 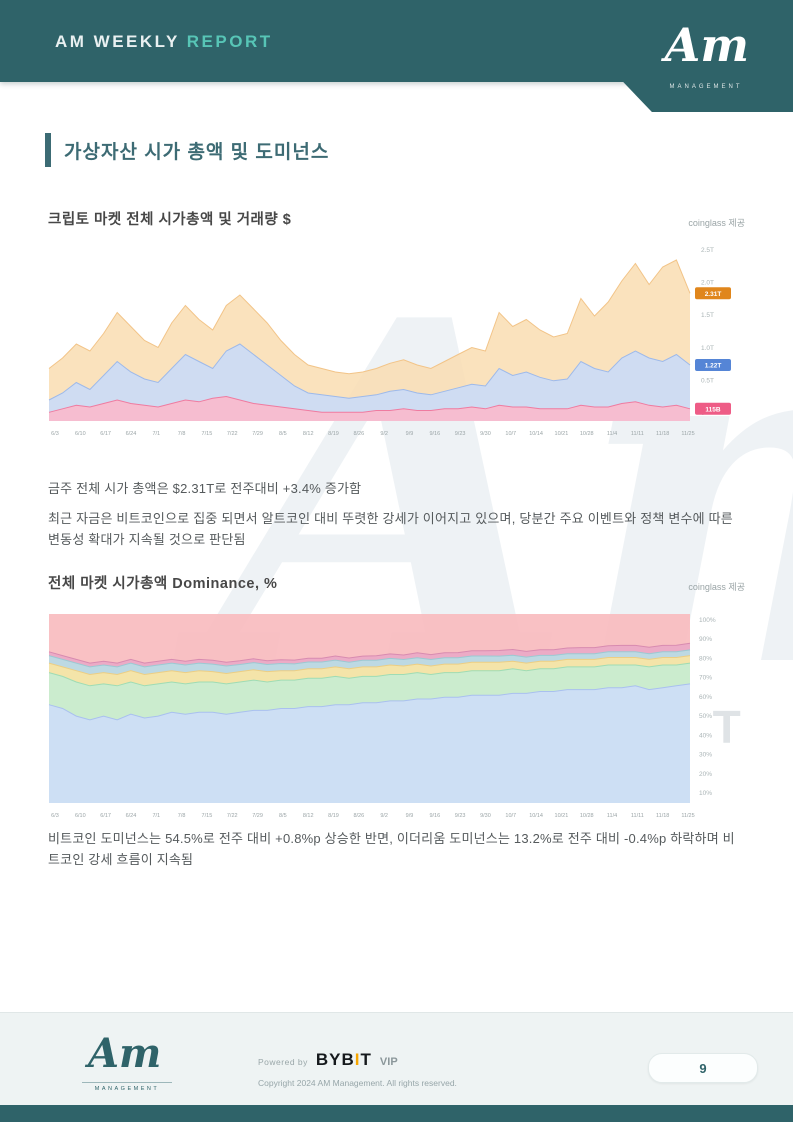 I want to click on svg-text: 0.5T, so click(x=707, y=380).